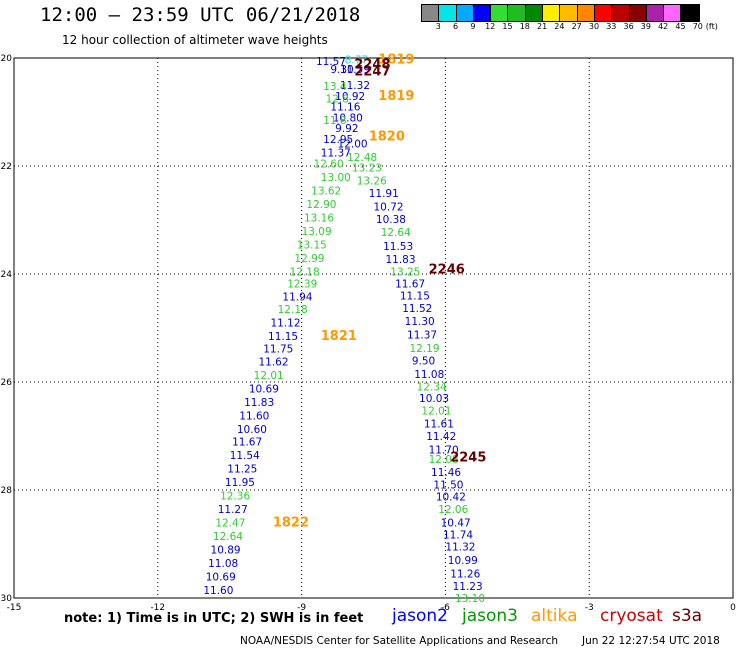 The image size is (740, 650). What do you see at coordinates (559, 26) in the screenshot?
I see `colorbar-label: 24` at bounding box center [559, 26].